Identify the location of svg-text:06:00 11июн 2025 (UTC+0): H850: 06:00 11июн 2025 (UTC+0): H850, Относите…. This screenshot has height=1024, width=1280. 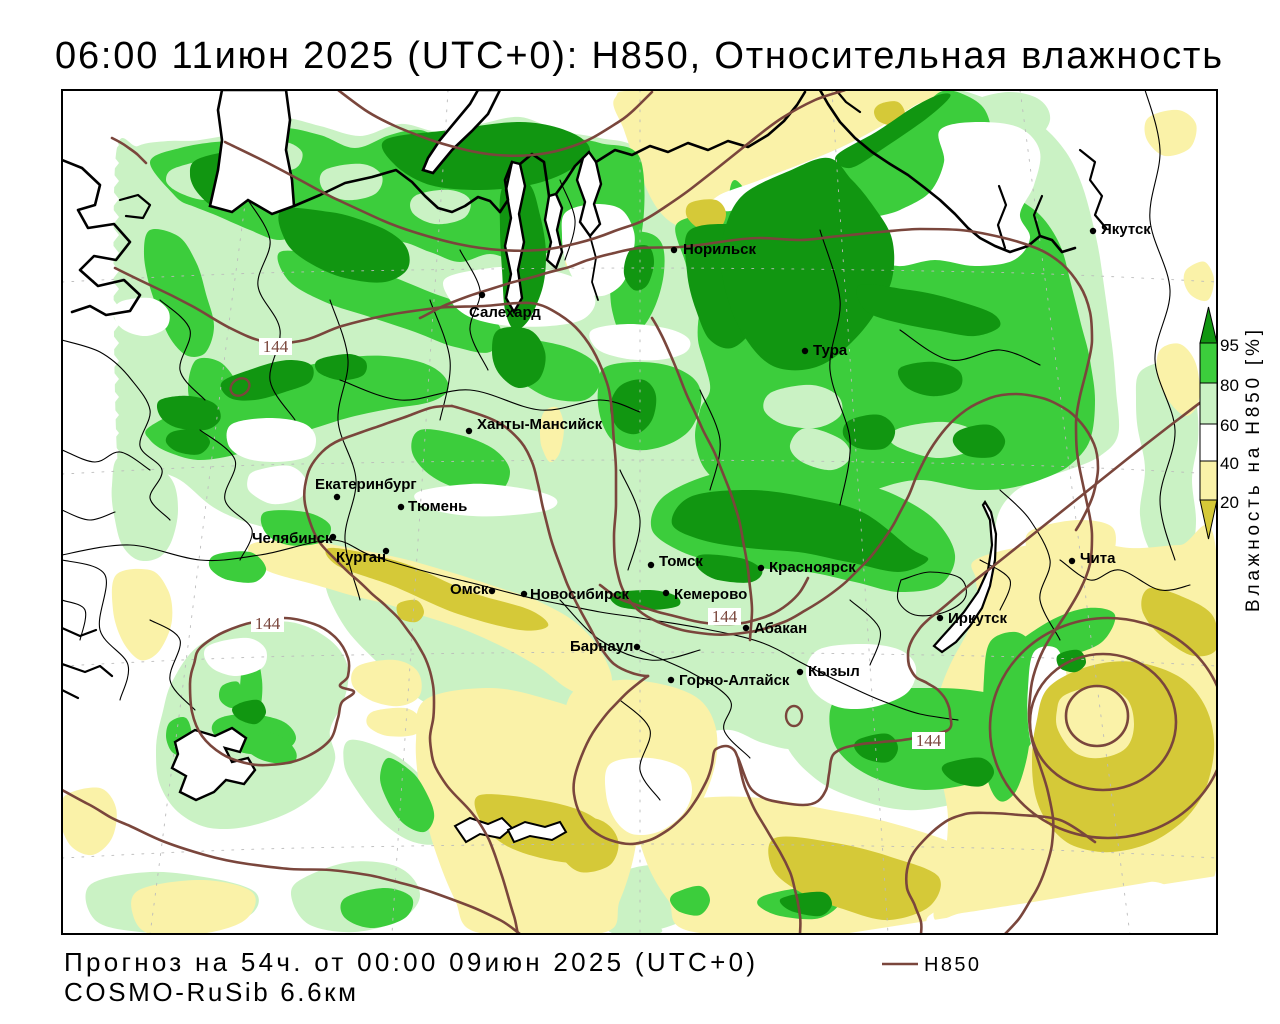
(638, 56).